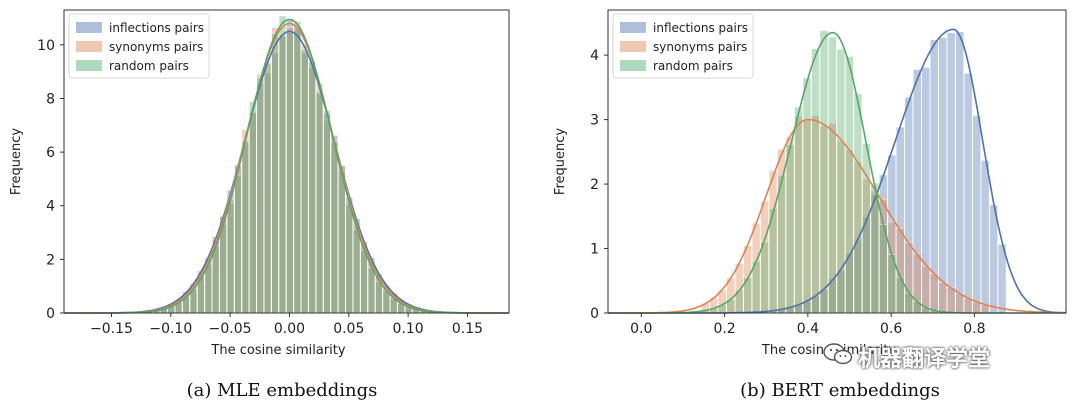 The image size is (1080, 405). What do you see at coordinates (50, 99) in the screenshot?
I see `y-tick-label: 8` at bounding box center [50, 99].